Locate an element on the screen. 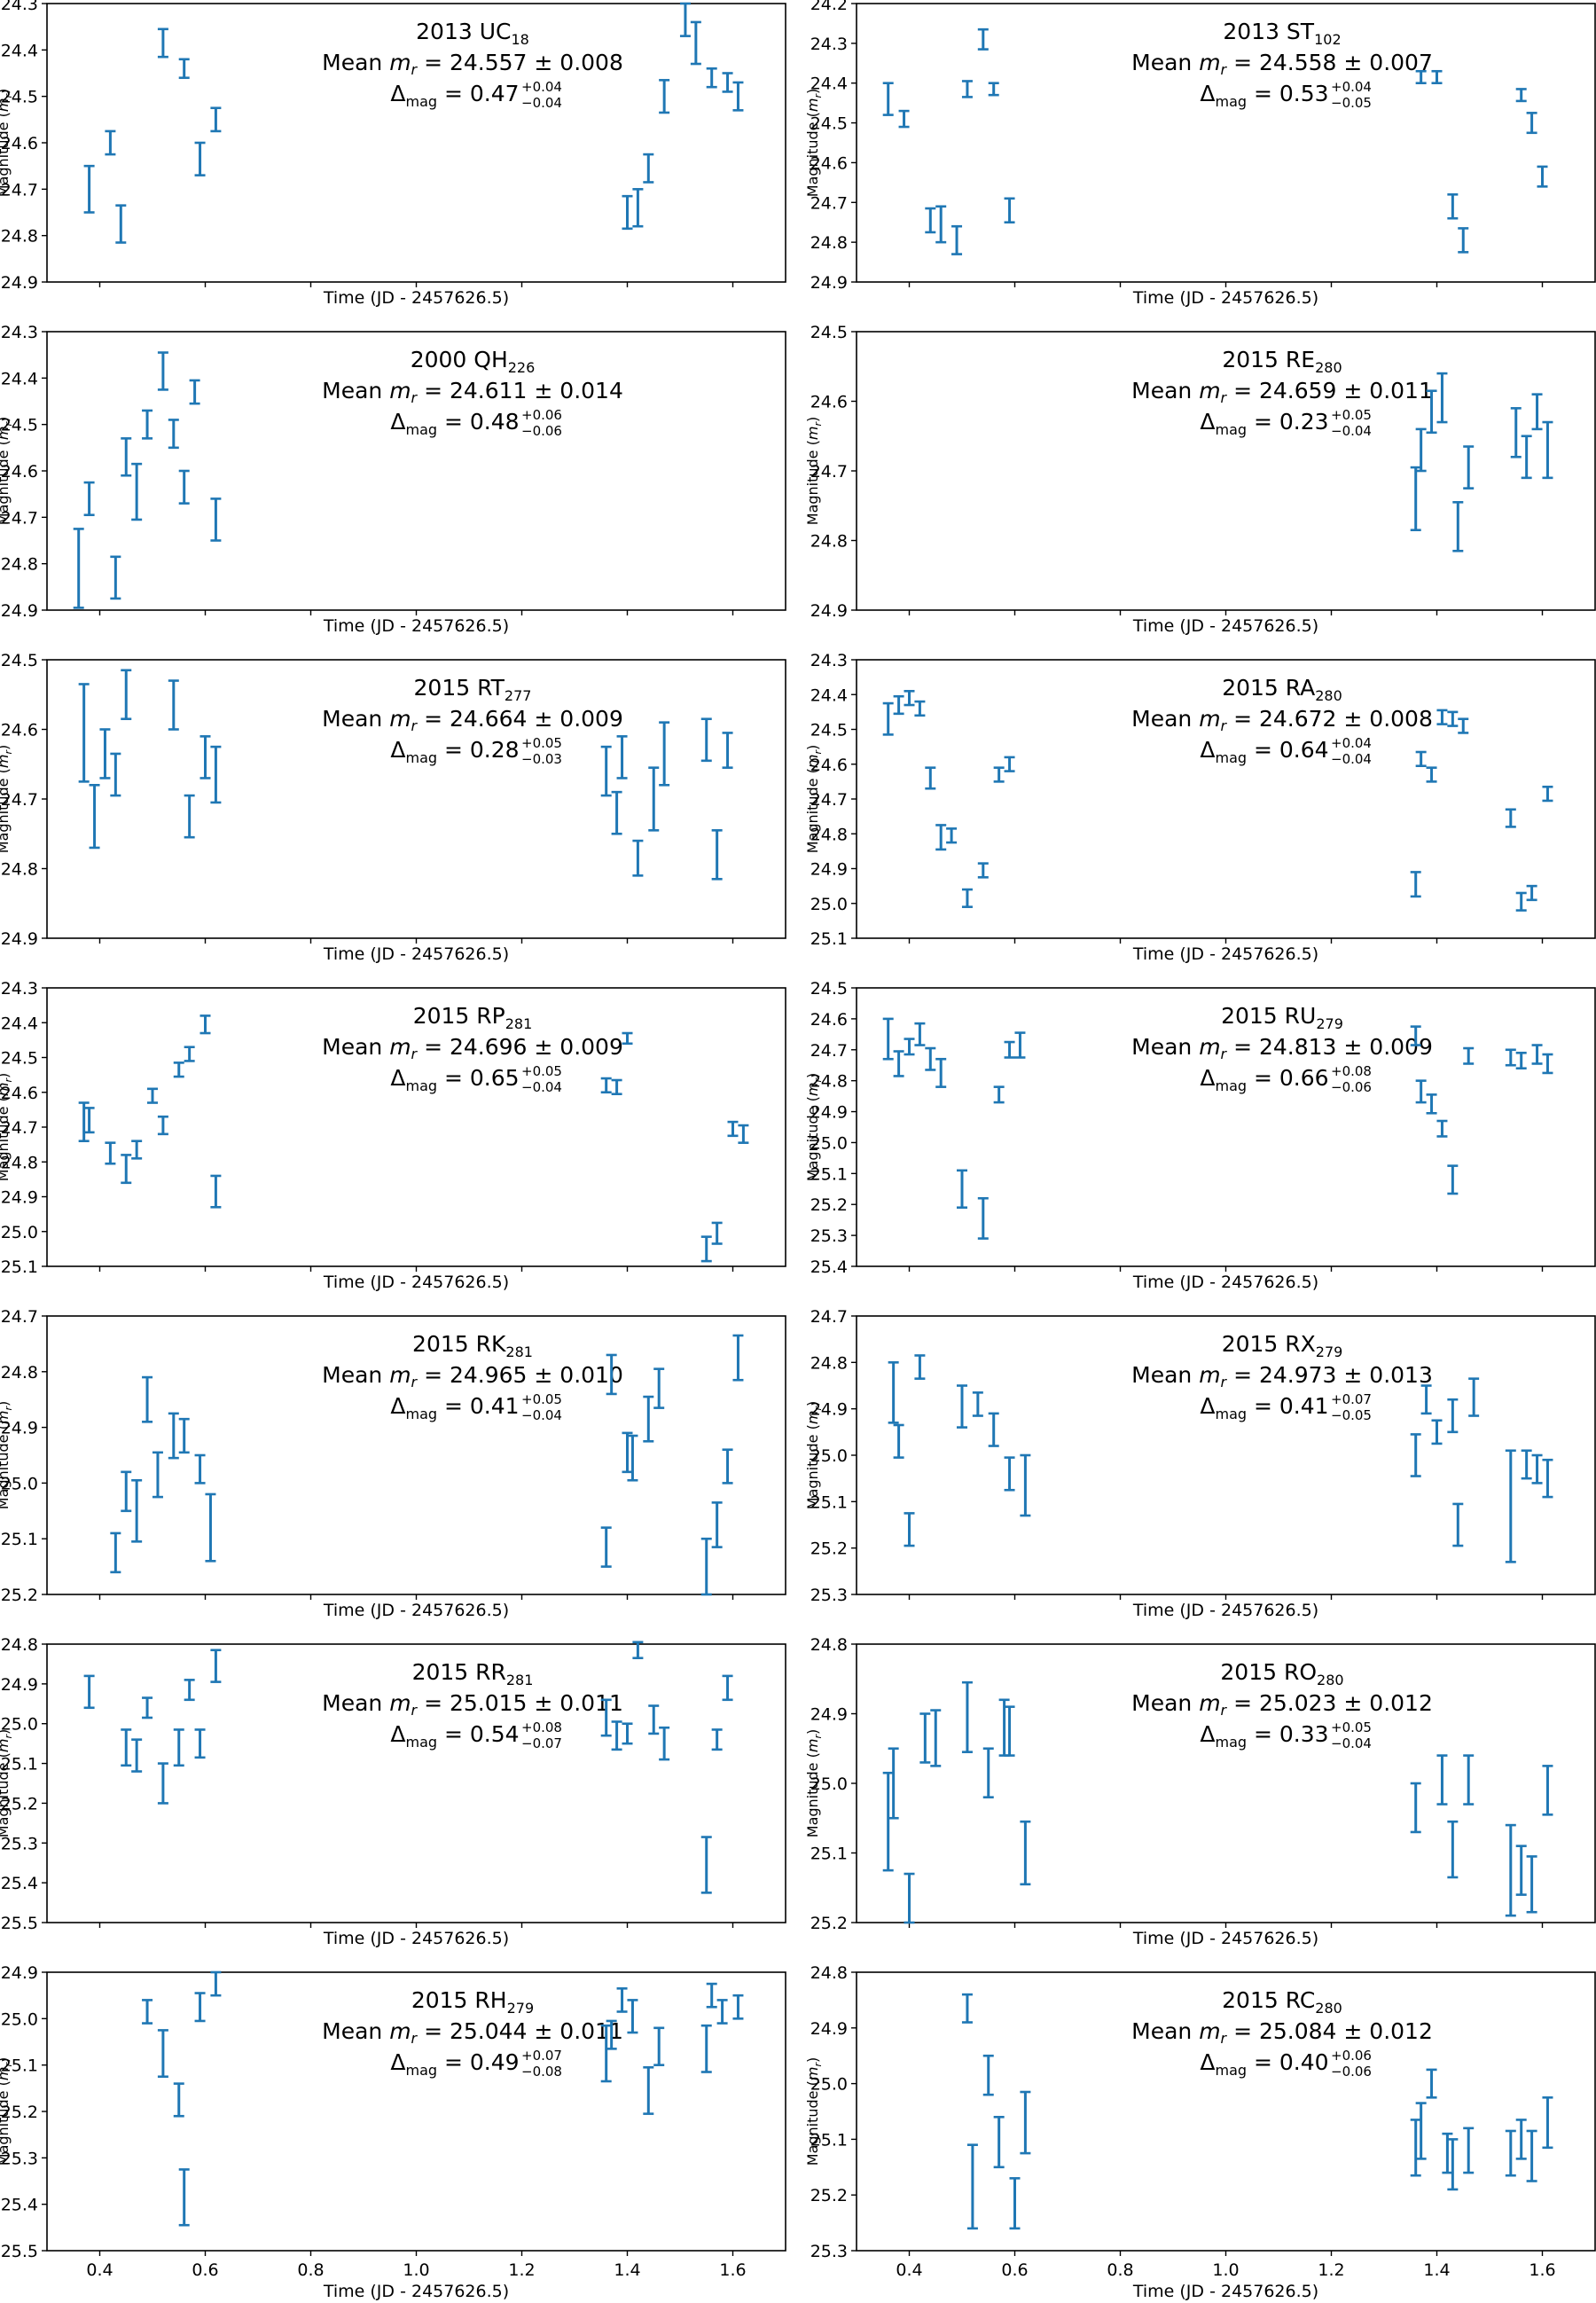  mean-magnitude: Mean mr = 24.611 ± 0.014 is located at coordinates (473, 392).